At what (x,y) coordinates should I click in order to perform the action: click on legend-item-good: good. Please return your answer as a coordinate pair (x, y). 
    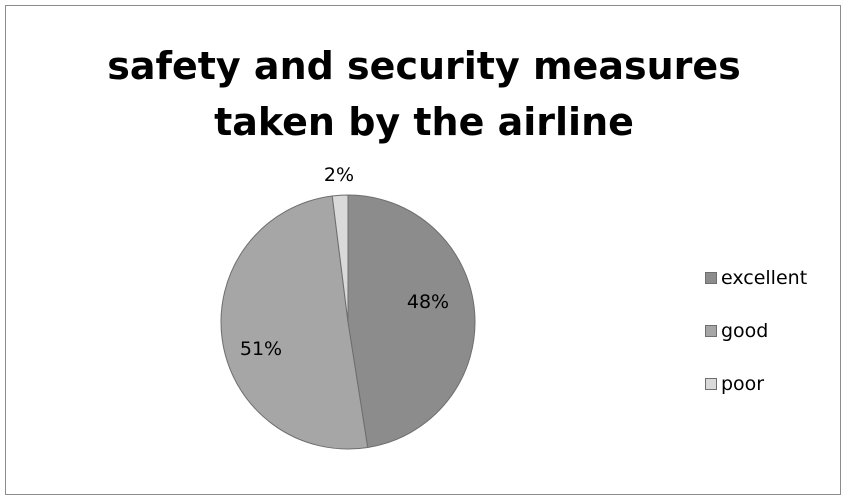
    Looking at the image, I should click on (756, 330).